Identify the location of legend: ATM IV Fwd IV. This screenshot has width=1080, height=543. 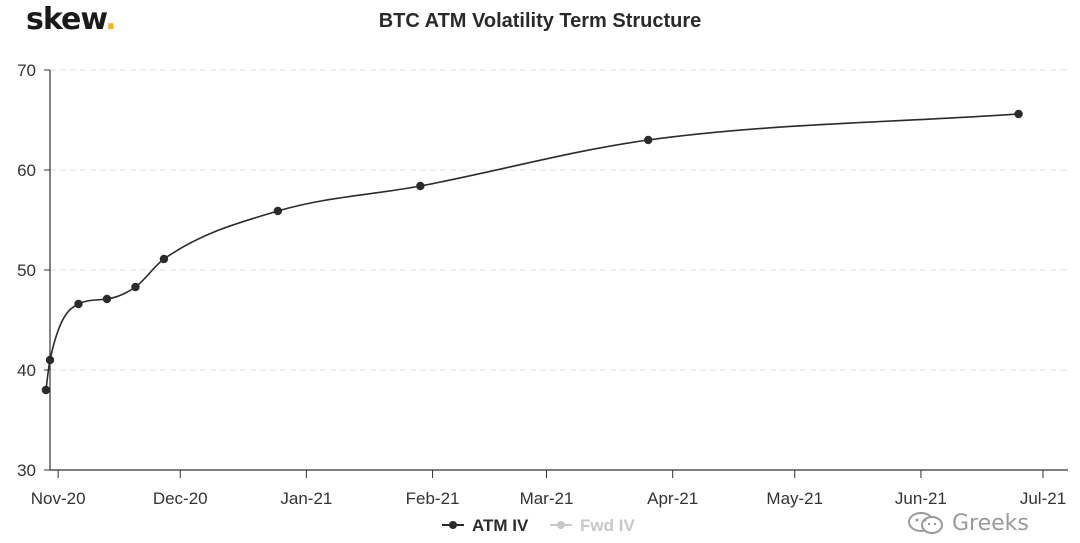
(538, 525).